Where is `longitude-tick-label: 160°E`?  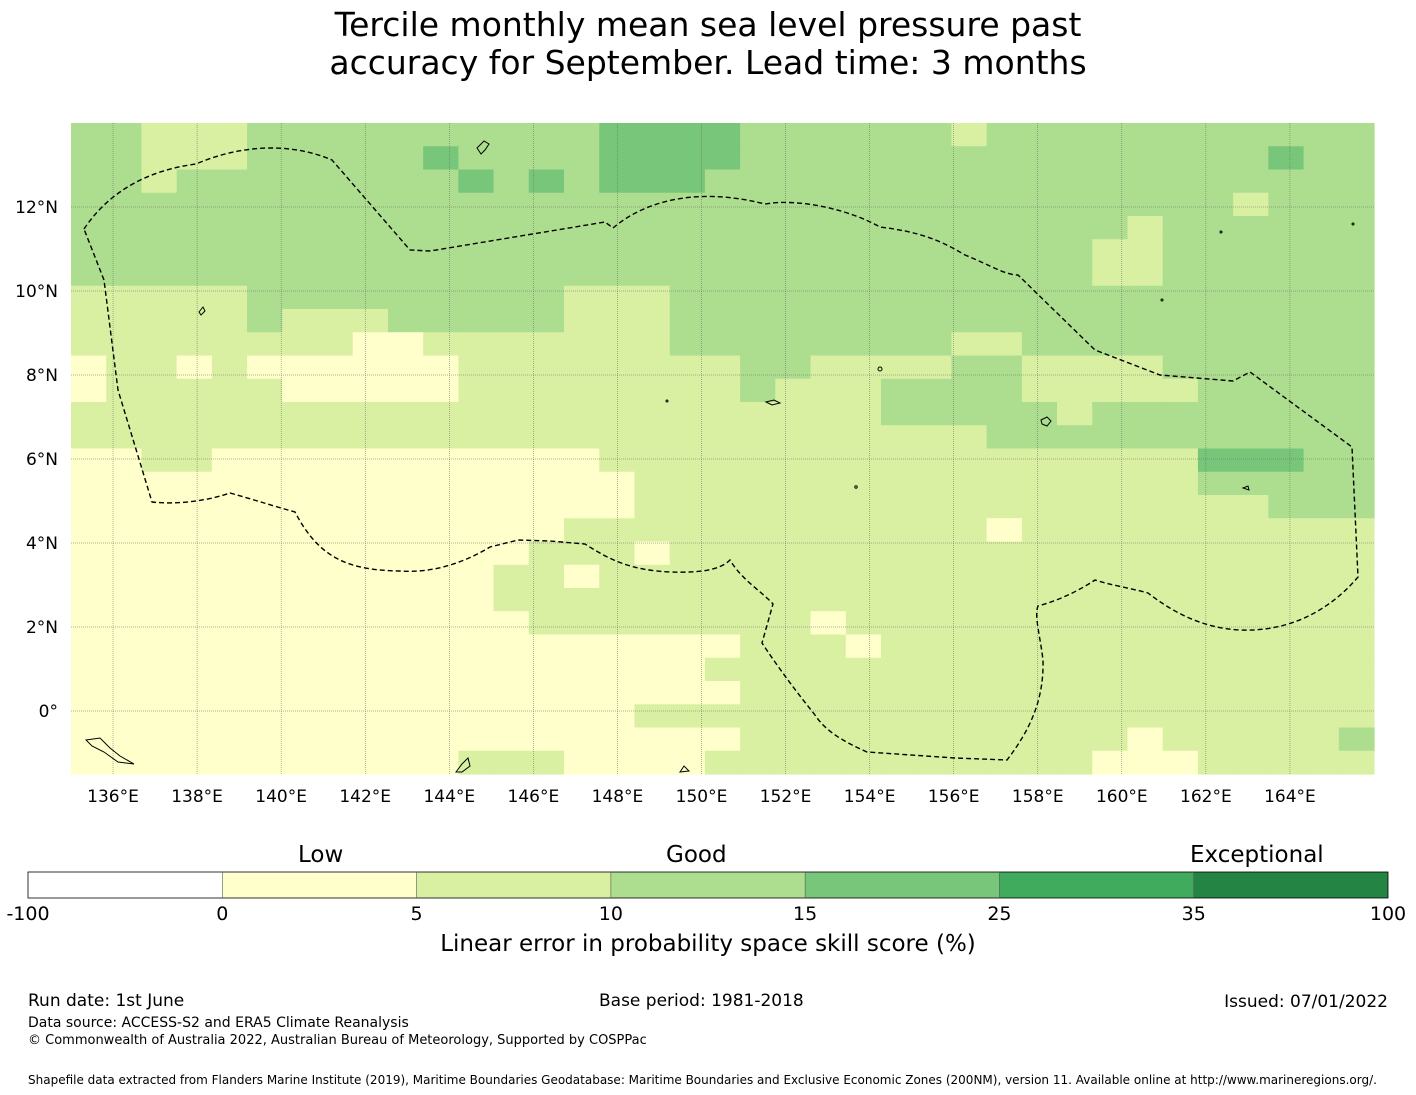
longitude-tick-label: 160°E is located at coordinates (1122, 797).